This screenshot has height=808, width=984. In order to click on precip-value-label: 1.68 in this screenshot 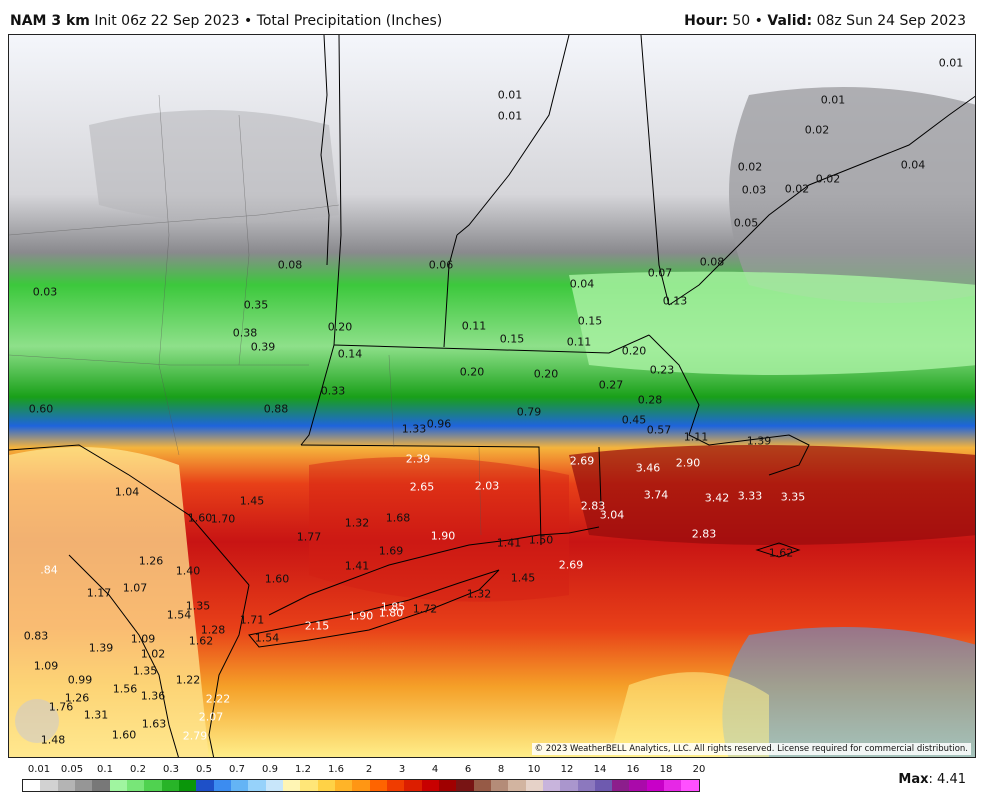, I will do `click(398, 518)`.